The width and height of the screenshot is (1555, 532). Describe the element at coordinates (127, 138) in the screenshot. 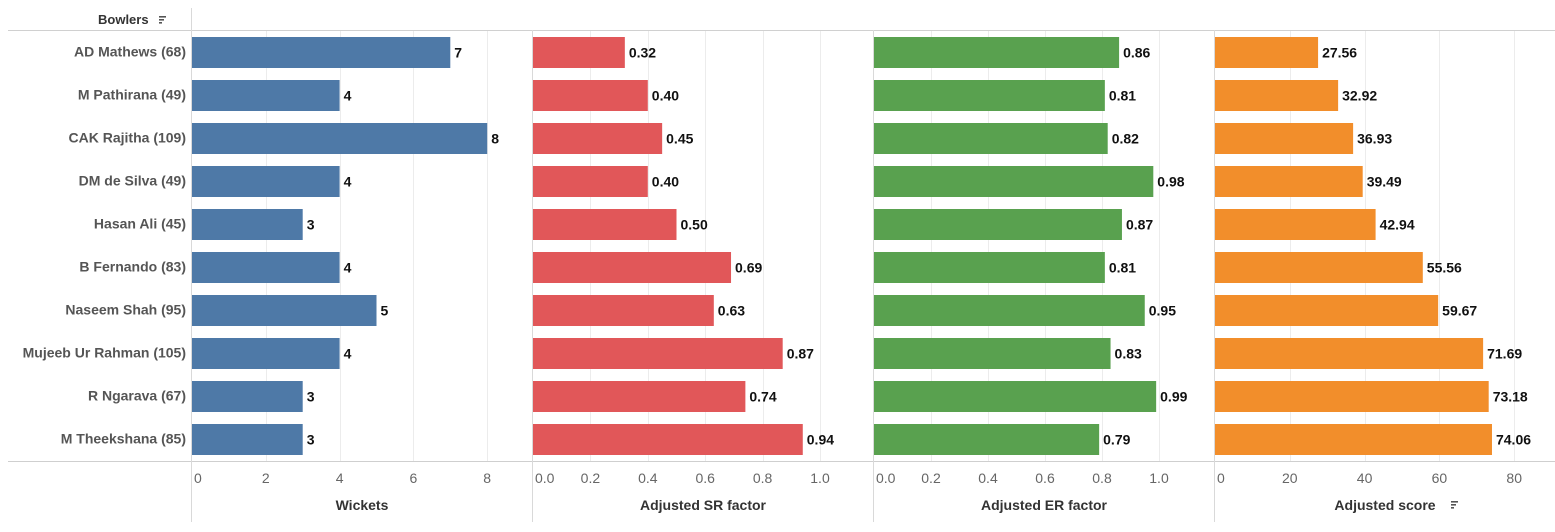

I see `category-label: CAK Rajitha (109)` at that location.